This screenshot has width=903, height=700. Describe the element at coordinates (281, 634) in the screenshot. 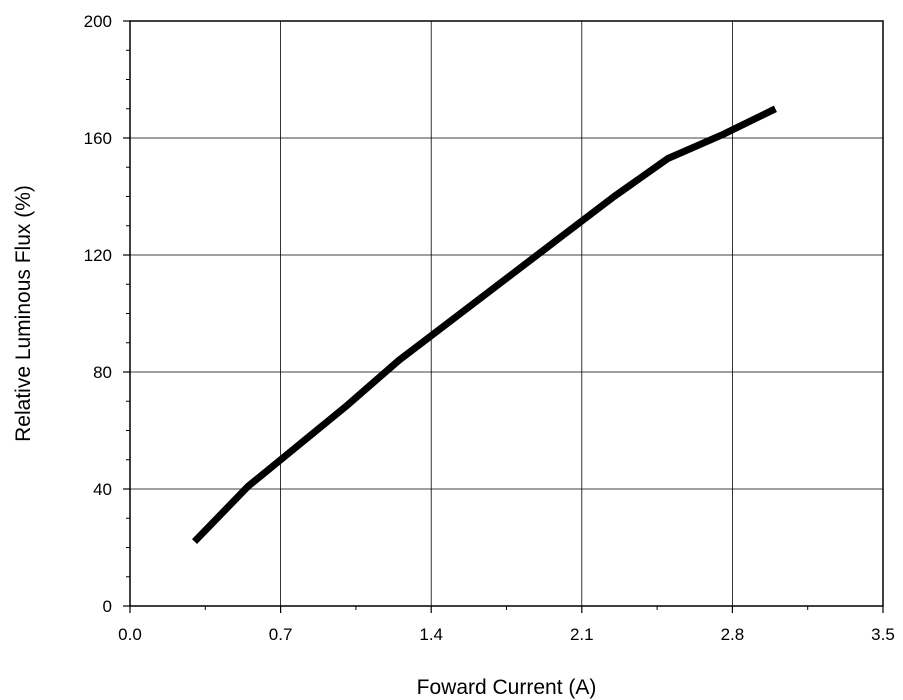

I see `x-tick-label: 0.7` at that location.